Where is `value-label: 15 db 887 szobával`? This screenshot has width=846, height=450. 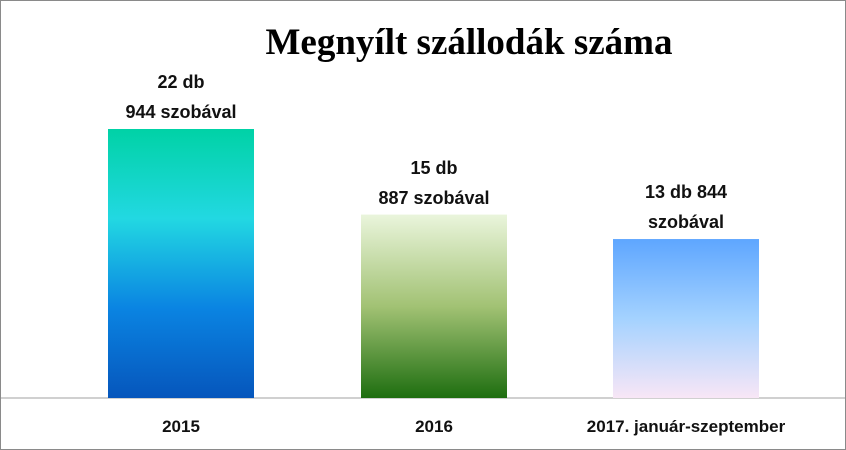
value-label: 15 db 887 szobával is located at coordinates (434, 182).